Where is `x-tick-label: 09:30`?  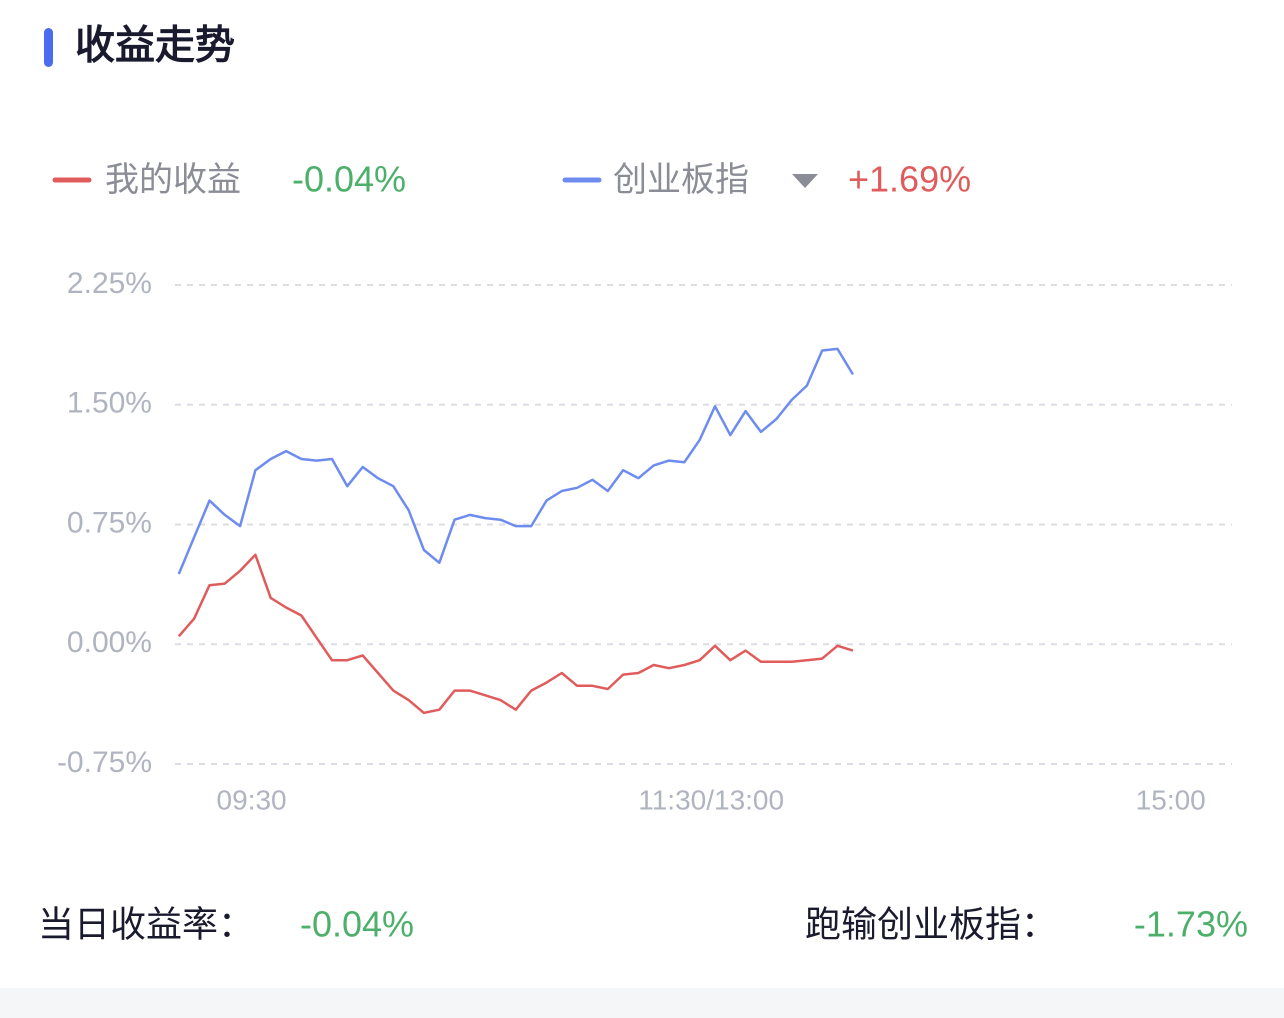
x-tick-label: 09:30 is located at coordinates (252, 799).